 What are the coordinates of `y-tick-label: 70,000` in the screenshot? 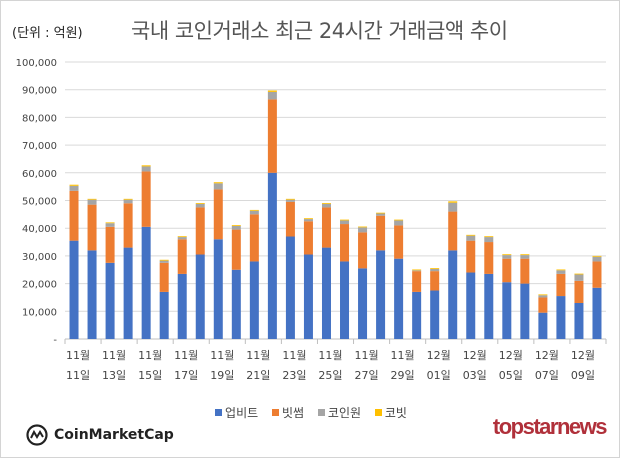 It's located at (39, 146).